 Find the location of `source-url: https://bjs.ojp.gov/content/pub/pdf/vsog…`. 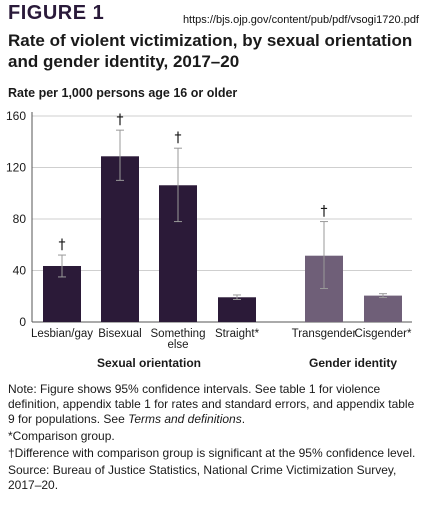

source-url: https://bjs.ojp.gov/content/pub/pdf/vsog… is located at coordinates (300, 20).